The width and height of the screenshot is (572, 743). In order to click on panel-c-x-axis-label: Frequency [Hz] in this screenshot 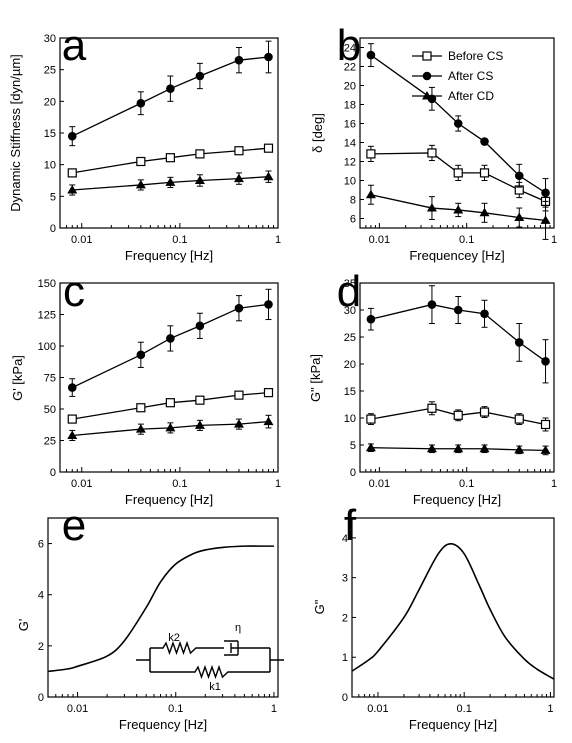, I will do `click(169, 499)`.